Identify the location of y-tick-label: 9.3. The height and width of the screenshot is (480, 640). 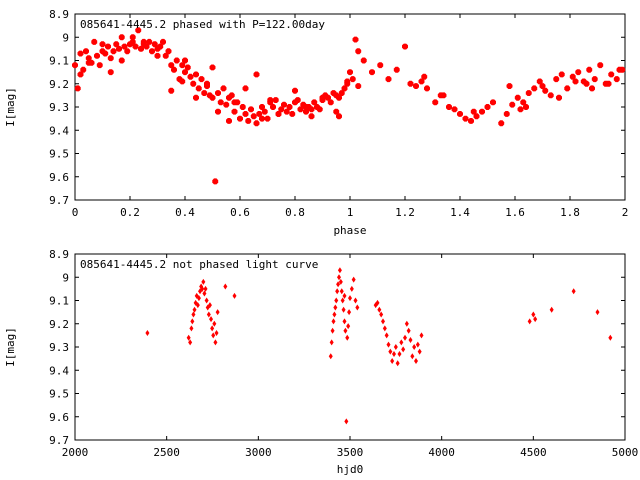
(59, 107).